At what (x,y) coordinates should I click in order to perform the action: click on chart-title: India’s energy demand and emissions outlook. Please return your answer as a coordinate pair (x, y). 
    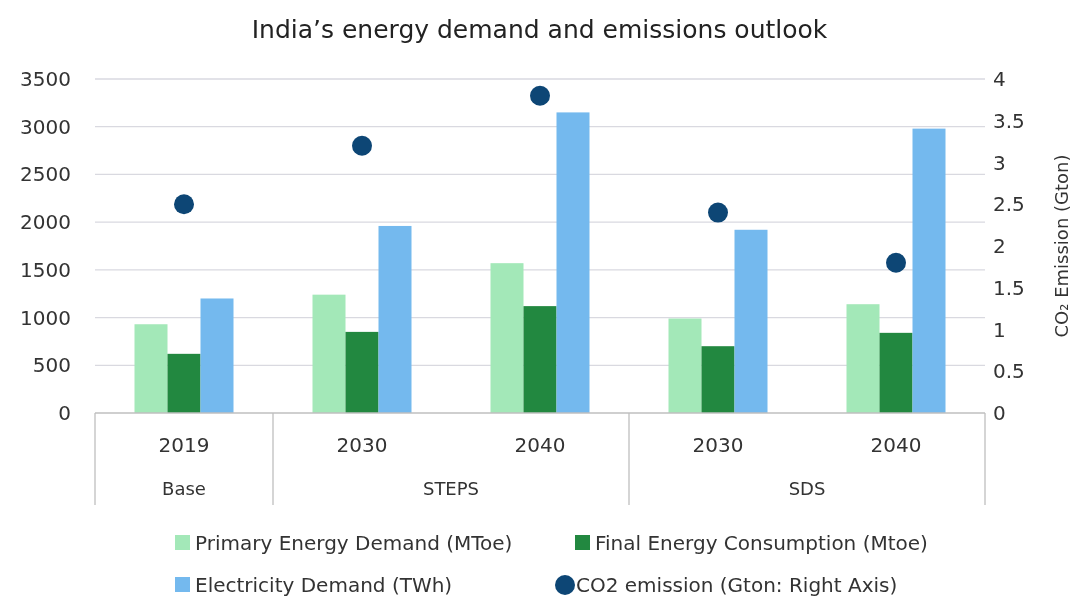
    Looking at the image, I should click on (539, 29).